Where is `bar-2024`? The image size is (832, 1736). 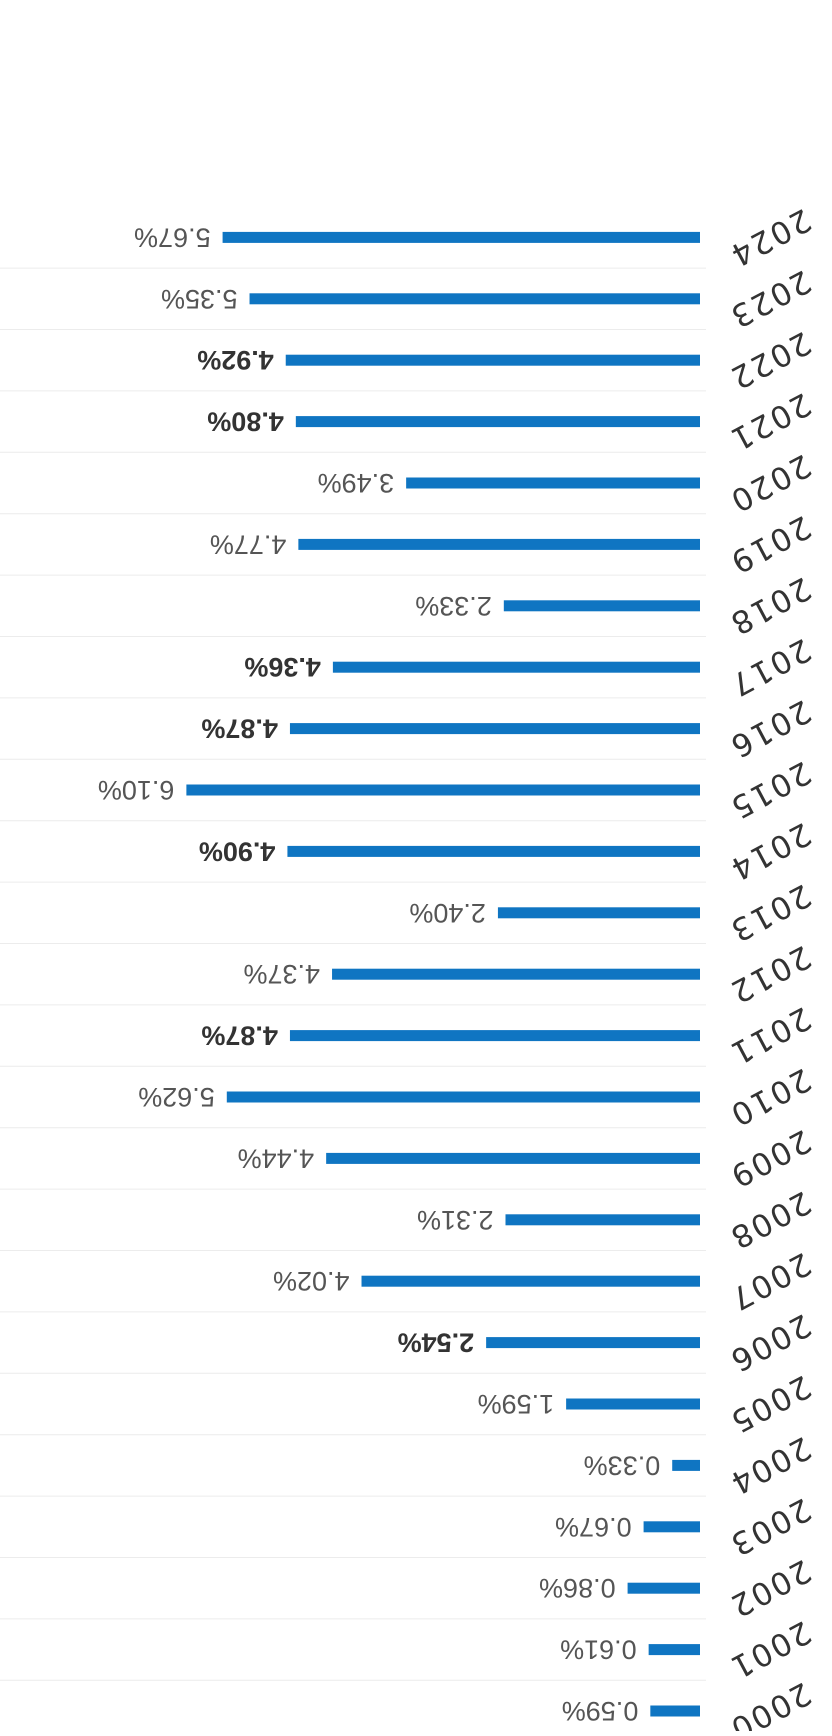
bar-2024 is located at coordinates (461, 237).